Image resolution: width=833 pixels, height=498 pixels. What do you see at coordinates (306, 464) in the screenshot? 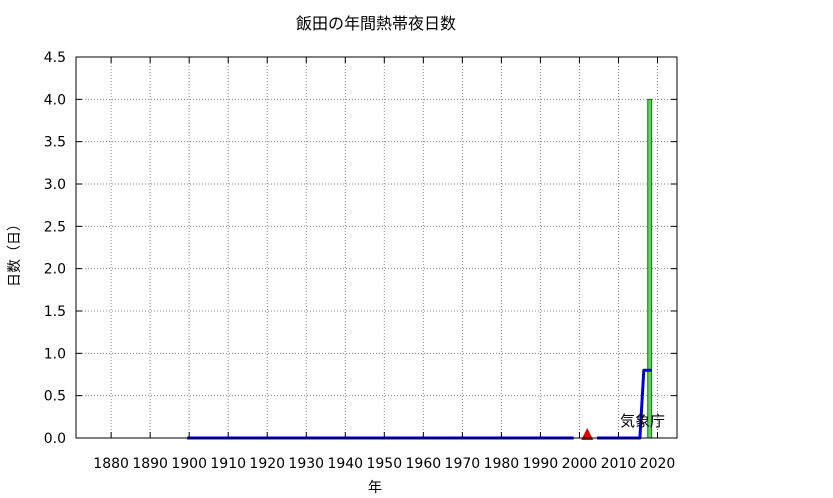
I see `x-tick-label: 1930` at bounding box center [306, 464].